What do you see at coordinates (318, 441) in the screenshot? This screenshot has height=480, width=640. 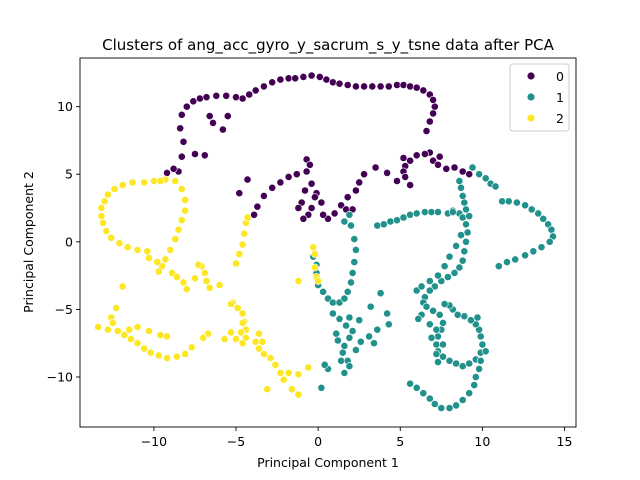 I see `x-tick-label: 0` at bounding box center [318, 441].